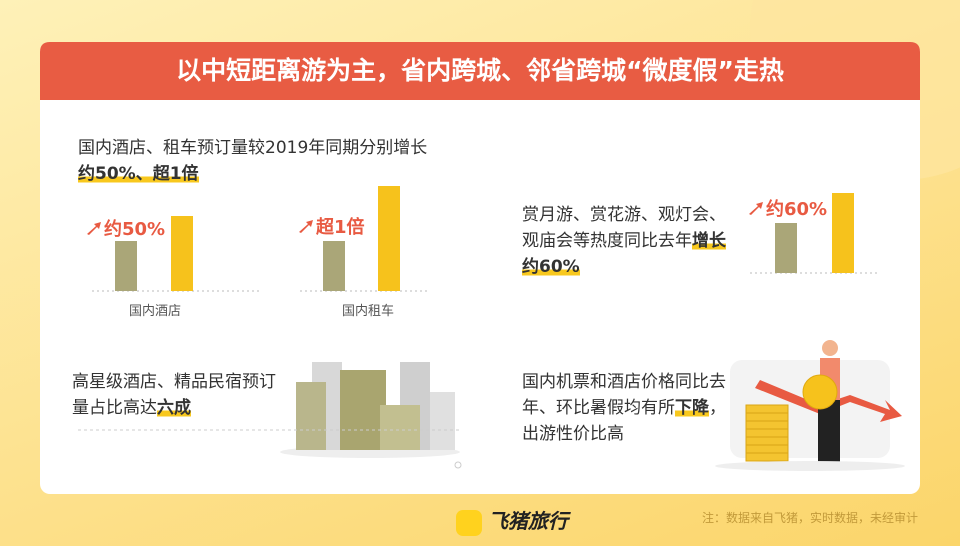  What do you see at coordinates (368, 311) in the screenshot?
I see `chart-label: 国内租车` at bounding box center [368, 311].